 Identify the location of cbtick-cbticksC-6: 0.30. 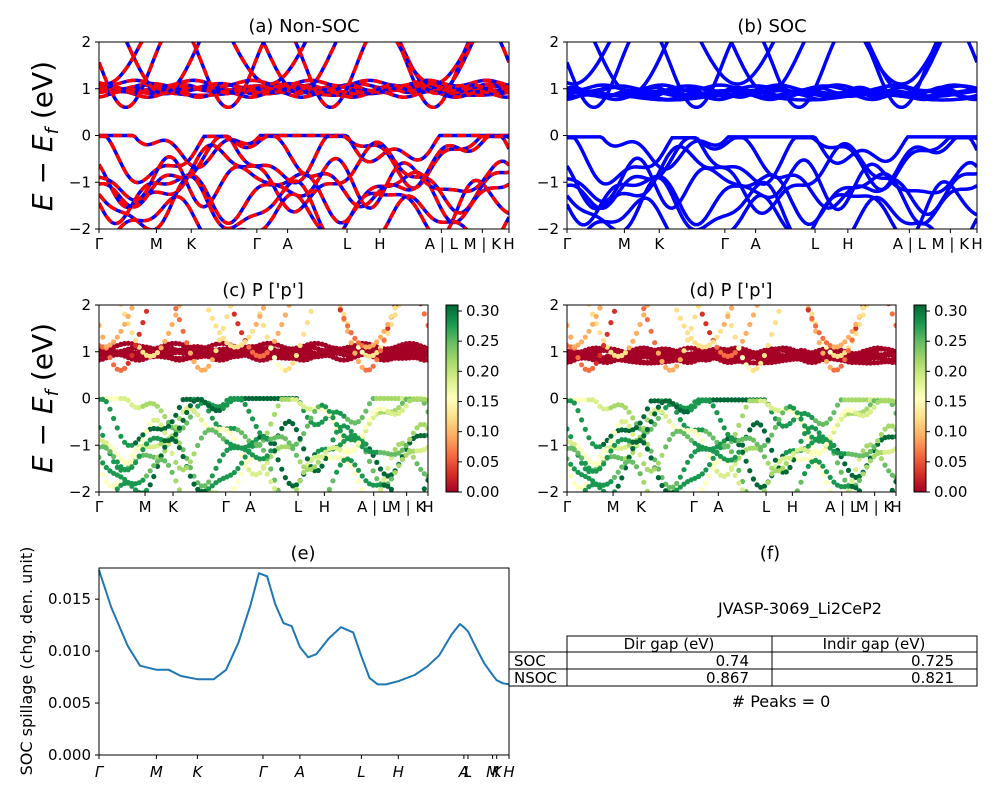
(482, 311).